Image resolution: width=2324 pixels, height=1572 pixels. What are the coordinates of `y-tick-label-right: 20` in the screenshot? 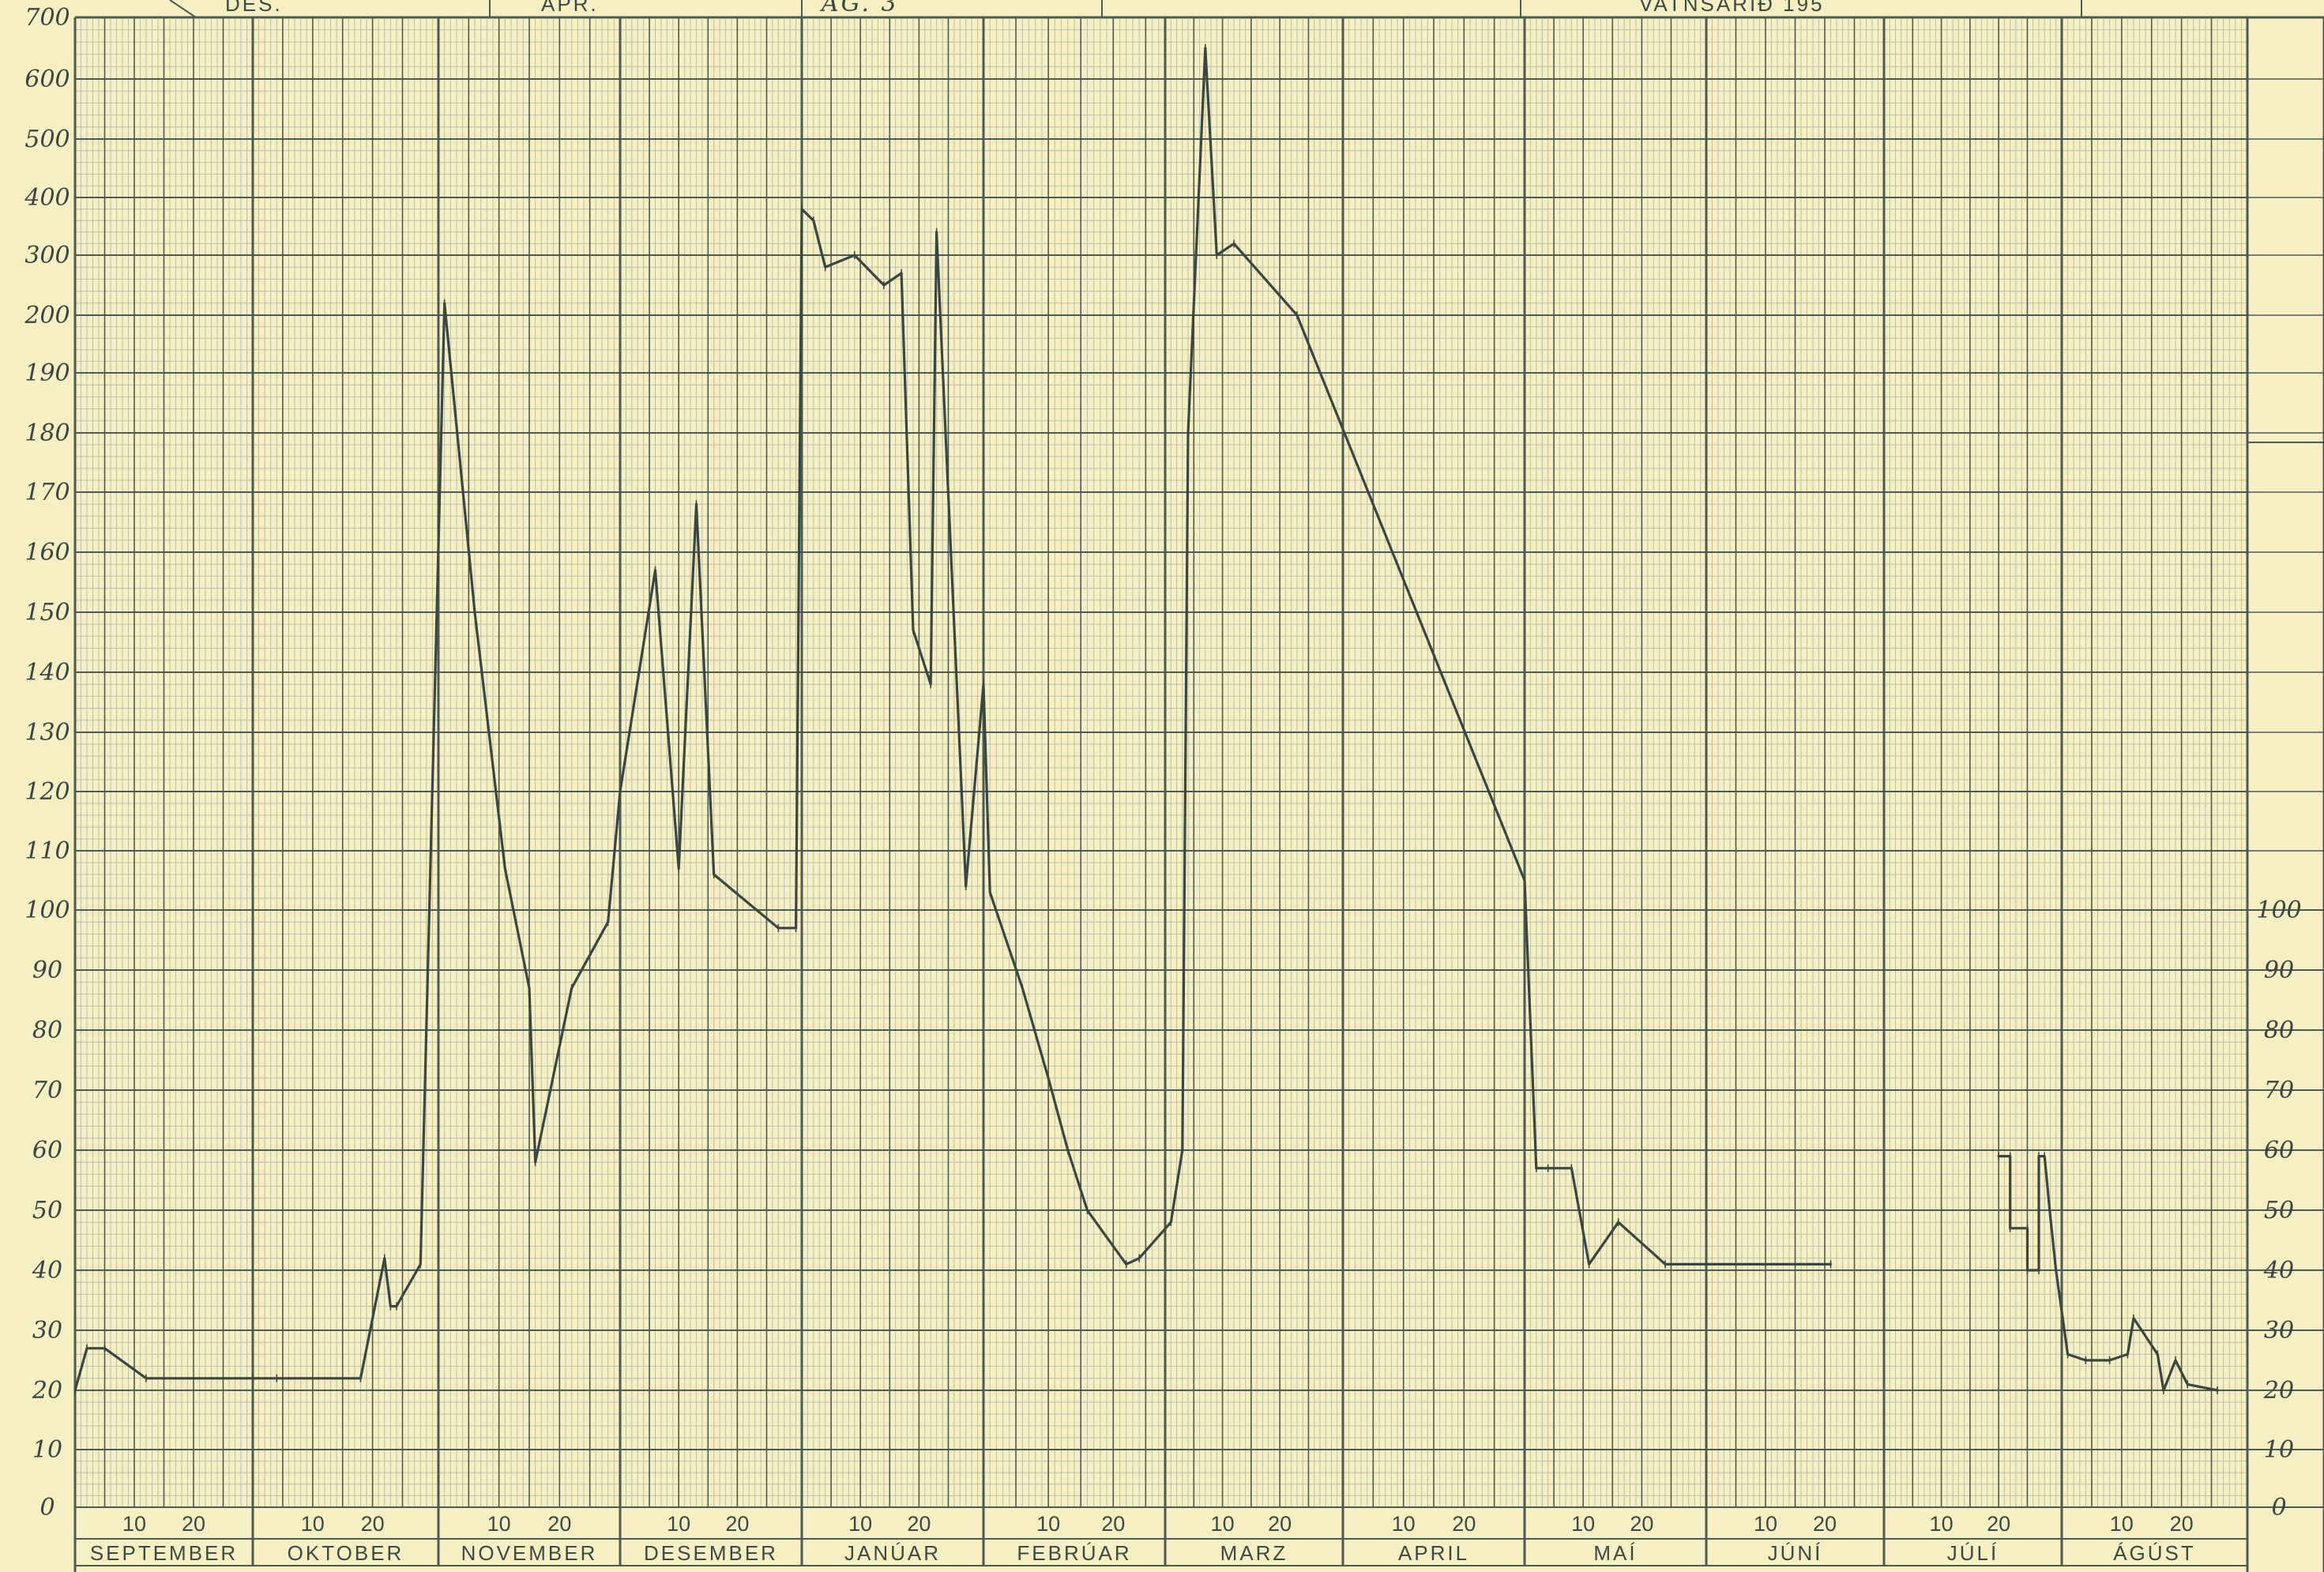 It's located at (2278, 1391).